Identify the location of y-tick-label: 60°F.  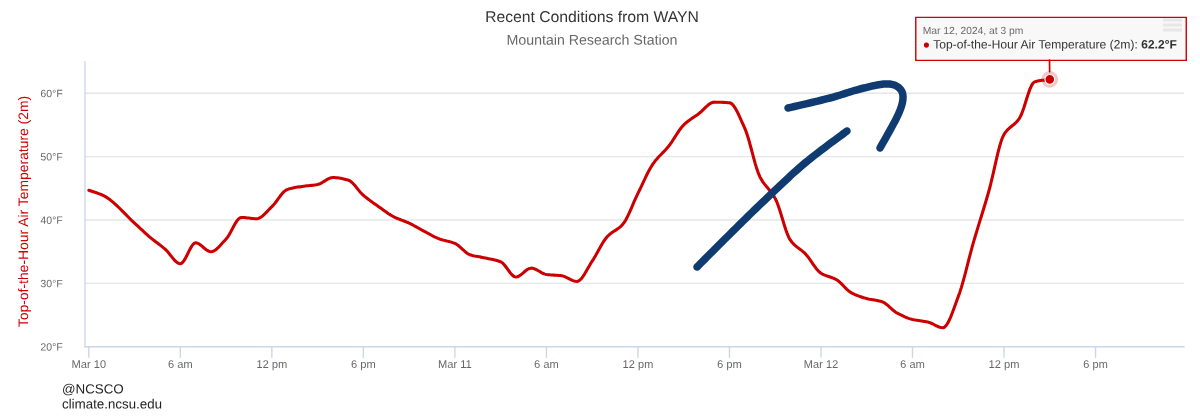
(51, 93).